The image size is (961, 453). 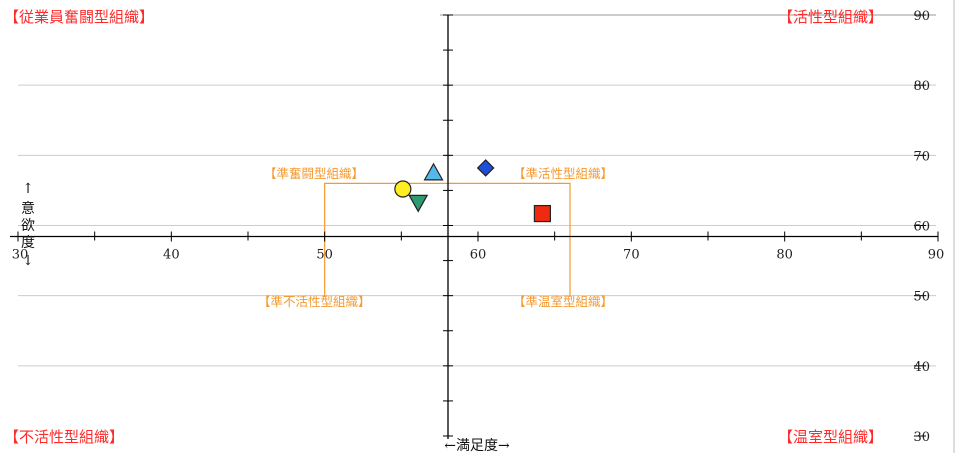 I want to click on quadrant-label-bottom-right: 【温室型組織】, so click(x=830, y=437).